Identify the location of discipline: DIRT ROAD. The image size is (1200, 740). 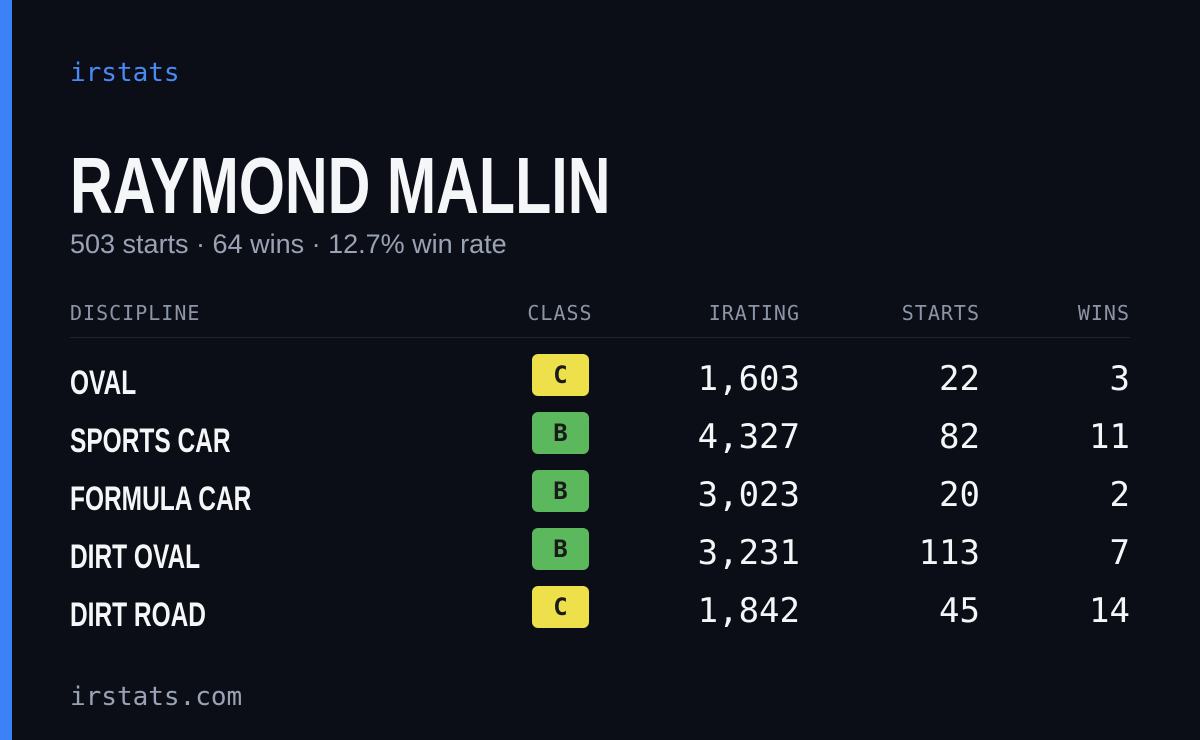
(138, 615).